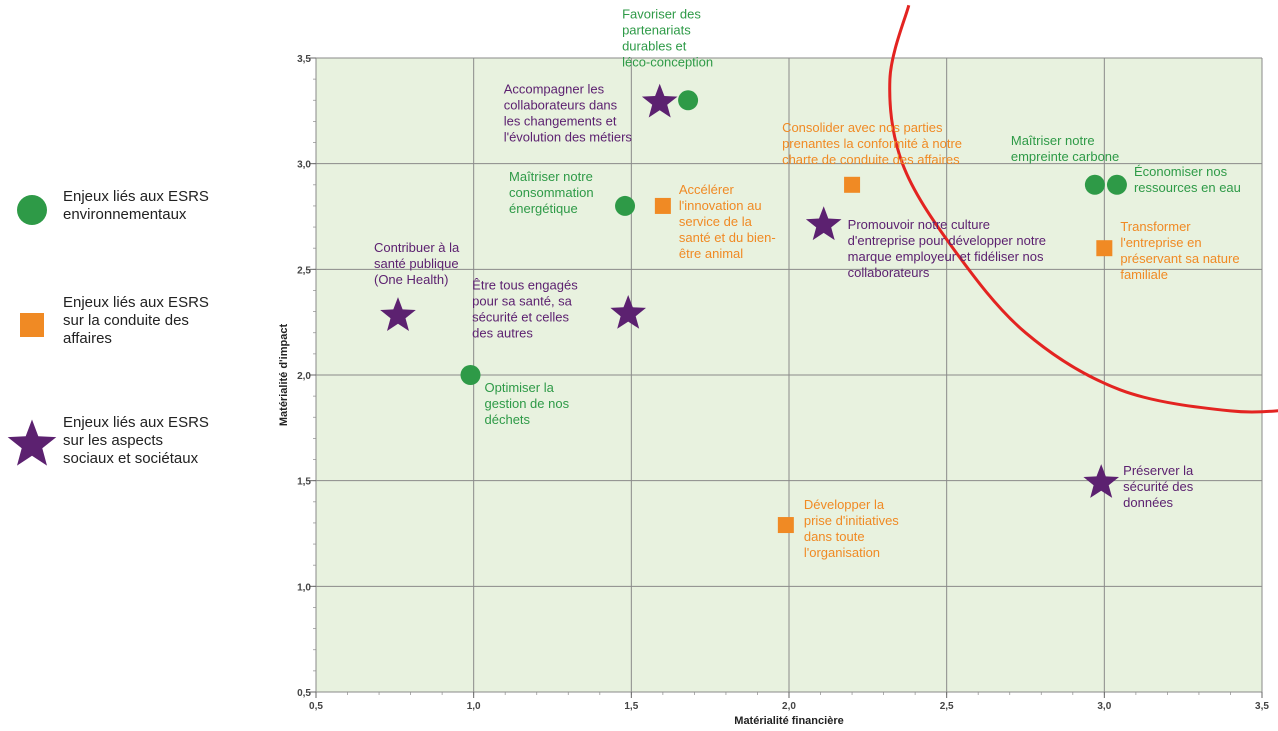  I want to click on x-tick-label: 1,0, so click(474, 706).